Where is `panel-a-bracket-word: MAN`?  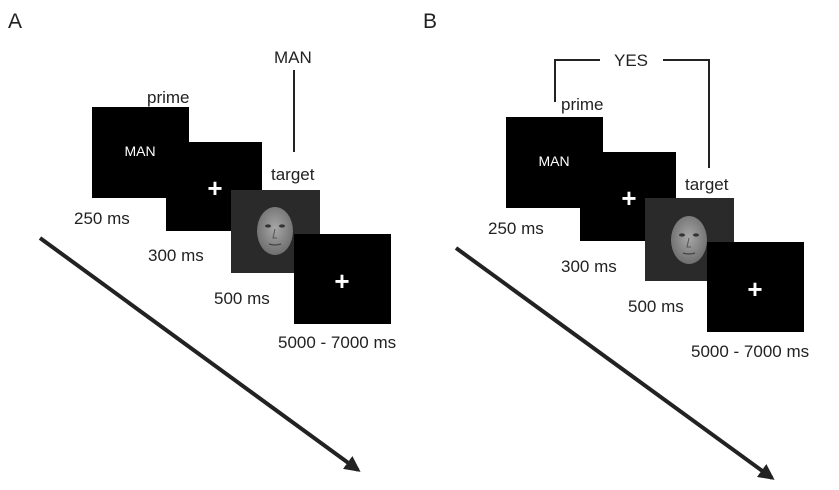
panel-a-bracket-word: MAN is located at coordinates (293, 57).